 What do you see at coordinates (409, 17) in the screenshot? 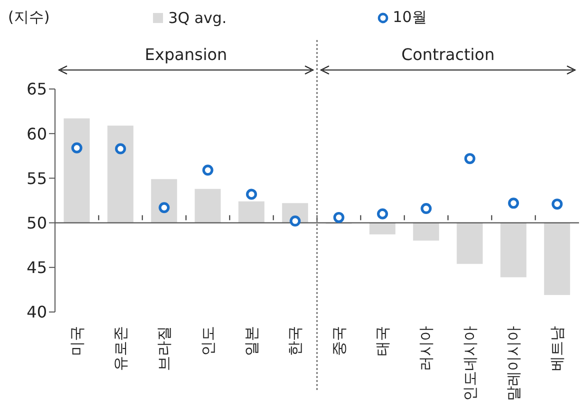
I see `legend-label: 10월` at bounding box center [409, 17].